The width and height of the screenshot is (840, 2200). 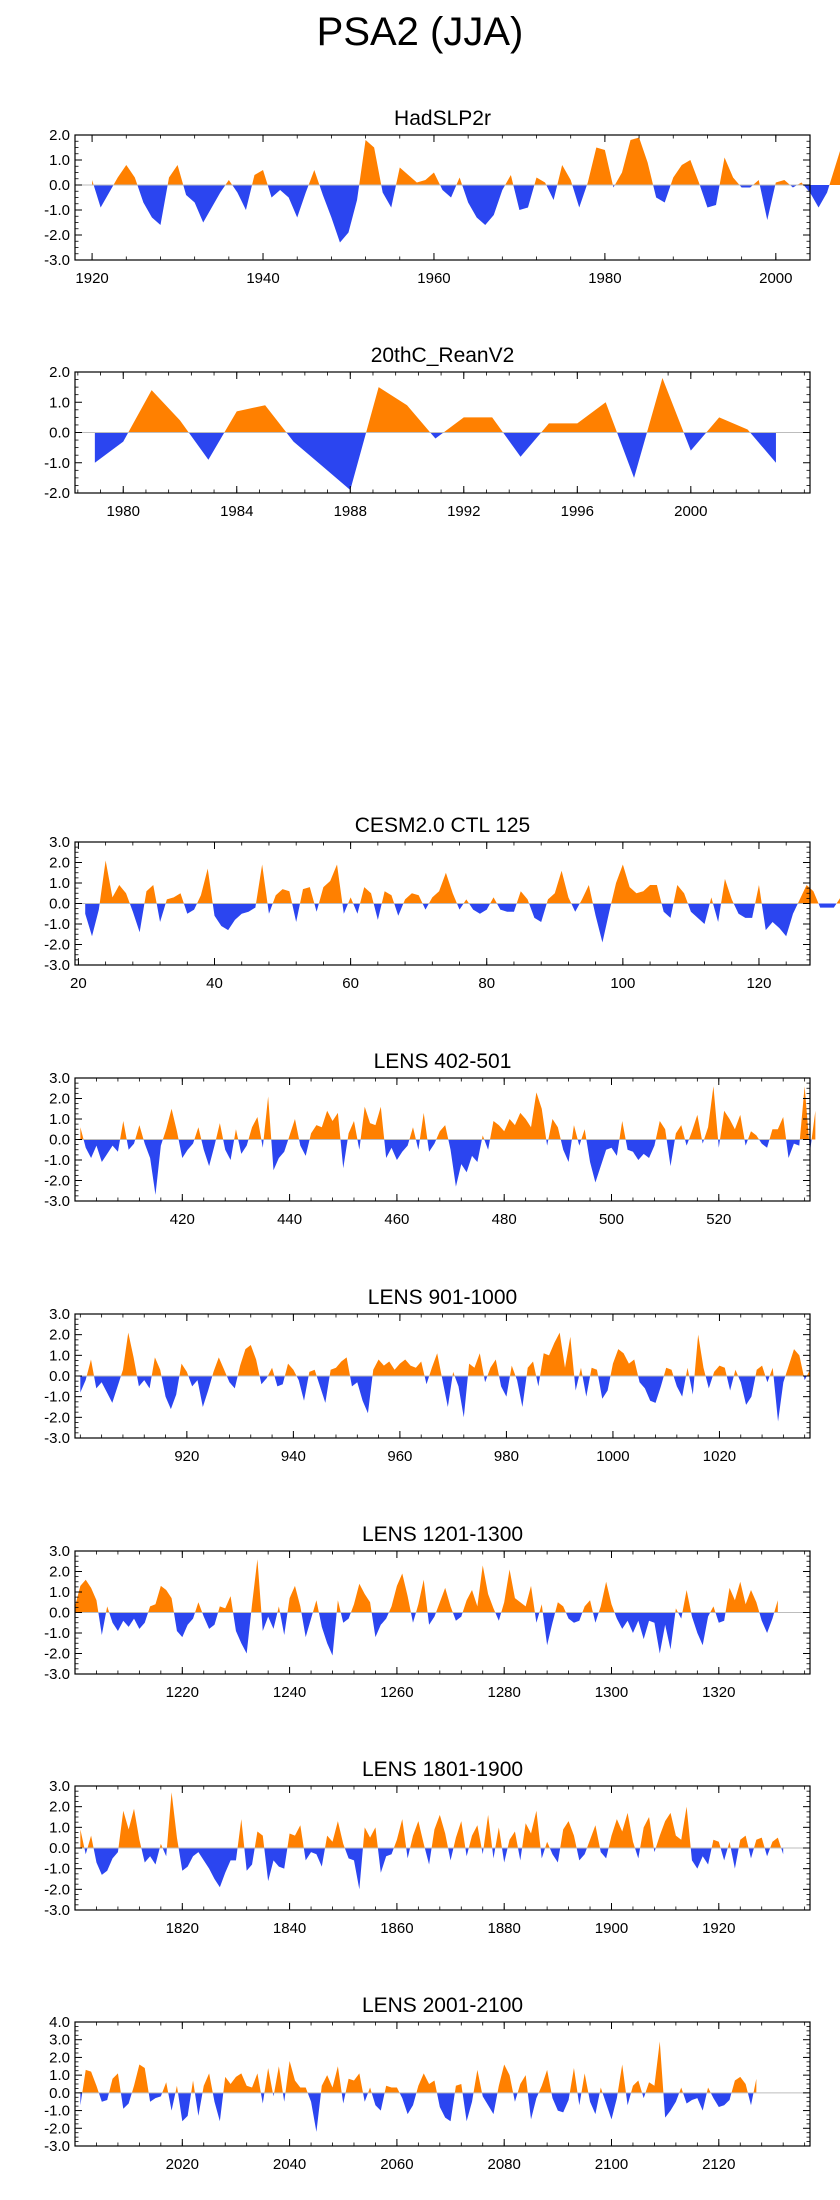 What do you see at coordinates (182, 1692) in the screenshot?
I see `x-tick-label: 1220` at bounding box center [182, 1692].